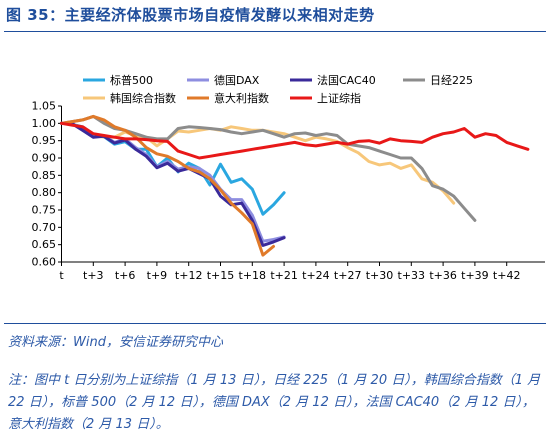 The height and width of the screenshot is (437, 550). I want to click on y-tick-label: 0.65, so click(44, 244).